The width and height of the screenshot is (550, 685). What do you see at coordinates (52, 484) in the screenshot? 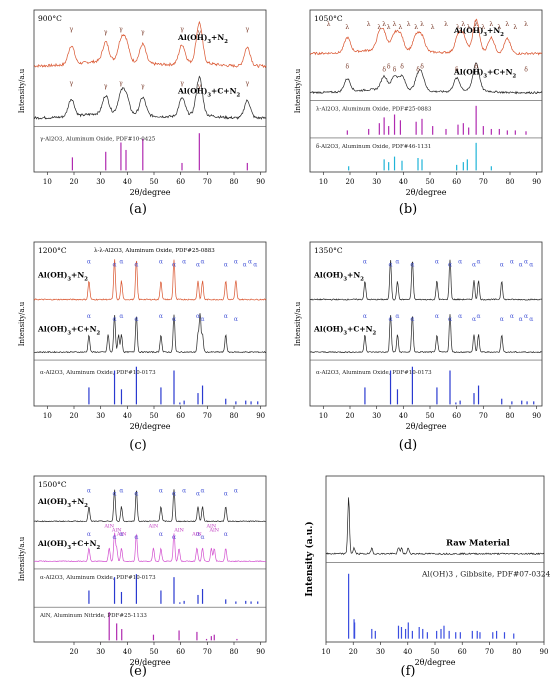
I see `temperature-label: 1500°C` at bounding box center [52, 484].